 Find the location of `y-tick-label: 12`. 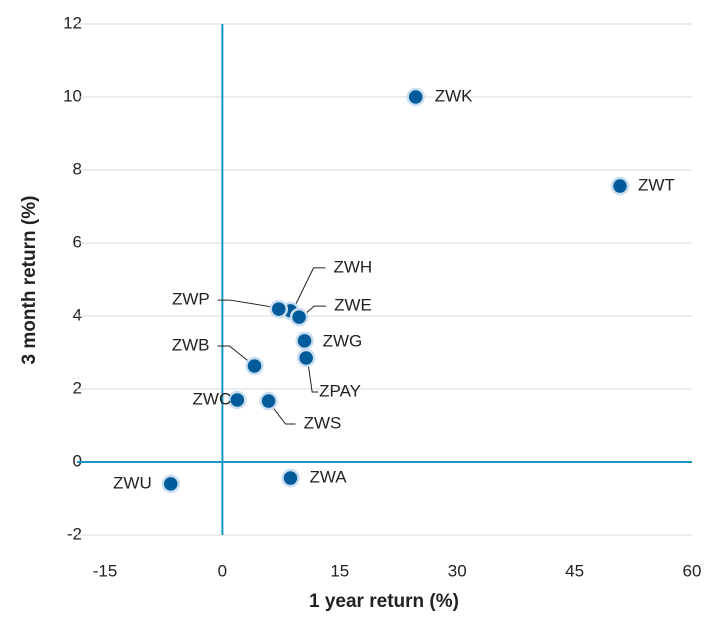

y-tick-label: 12 is located at coordinates (72, 22).